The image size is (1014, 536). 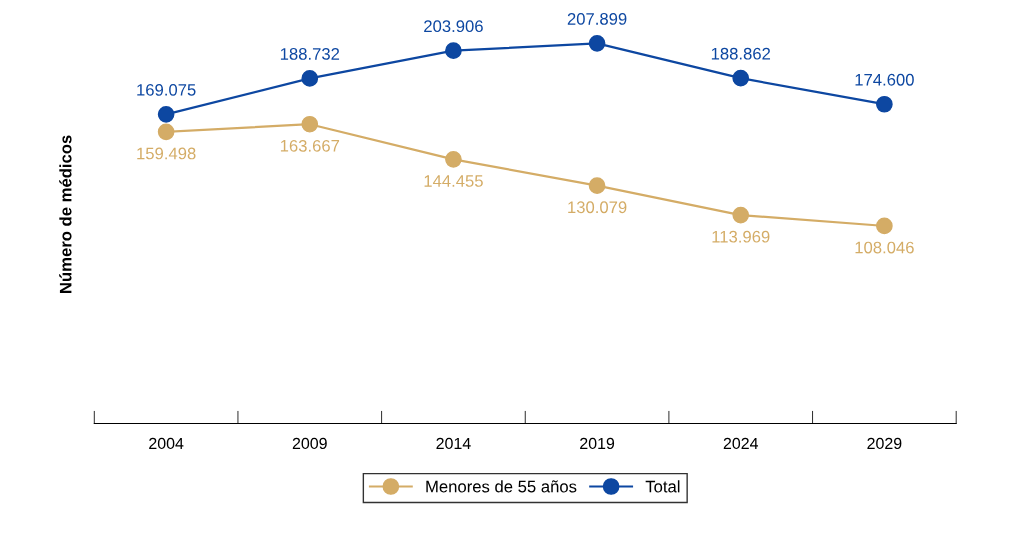 I want to click on x-tick-label: 2004, so click(x=166, y=443).